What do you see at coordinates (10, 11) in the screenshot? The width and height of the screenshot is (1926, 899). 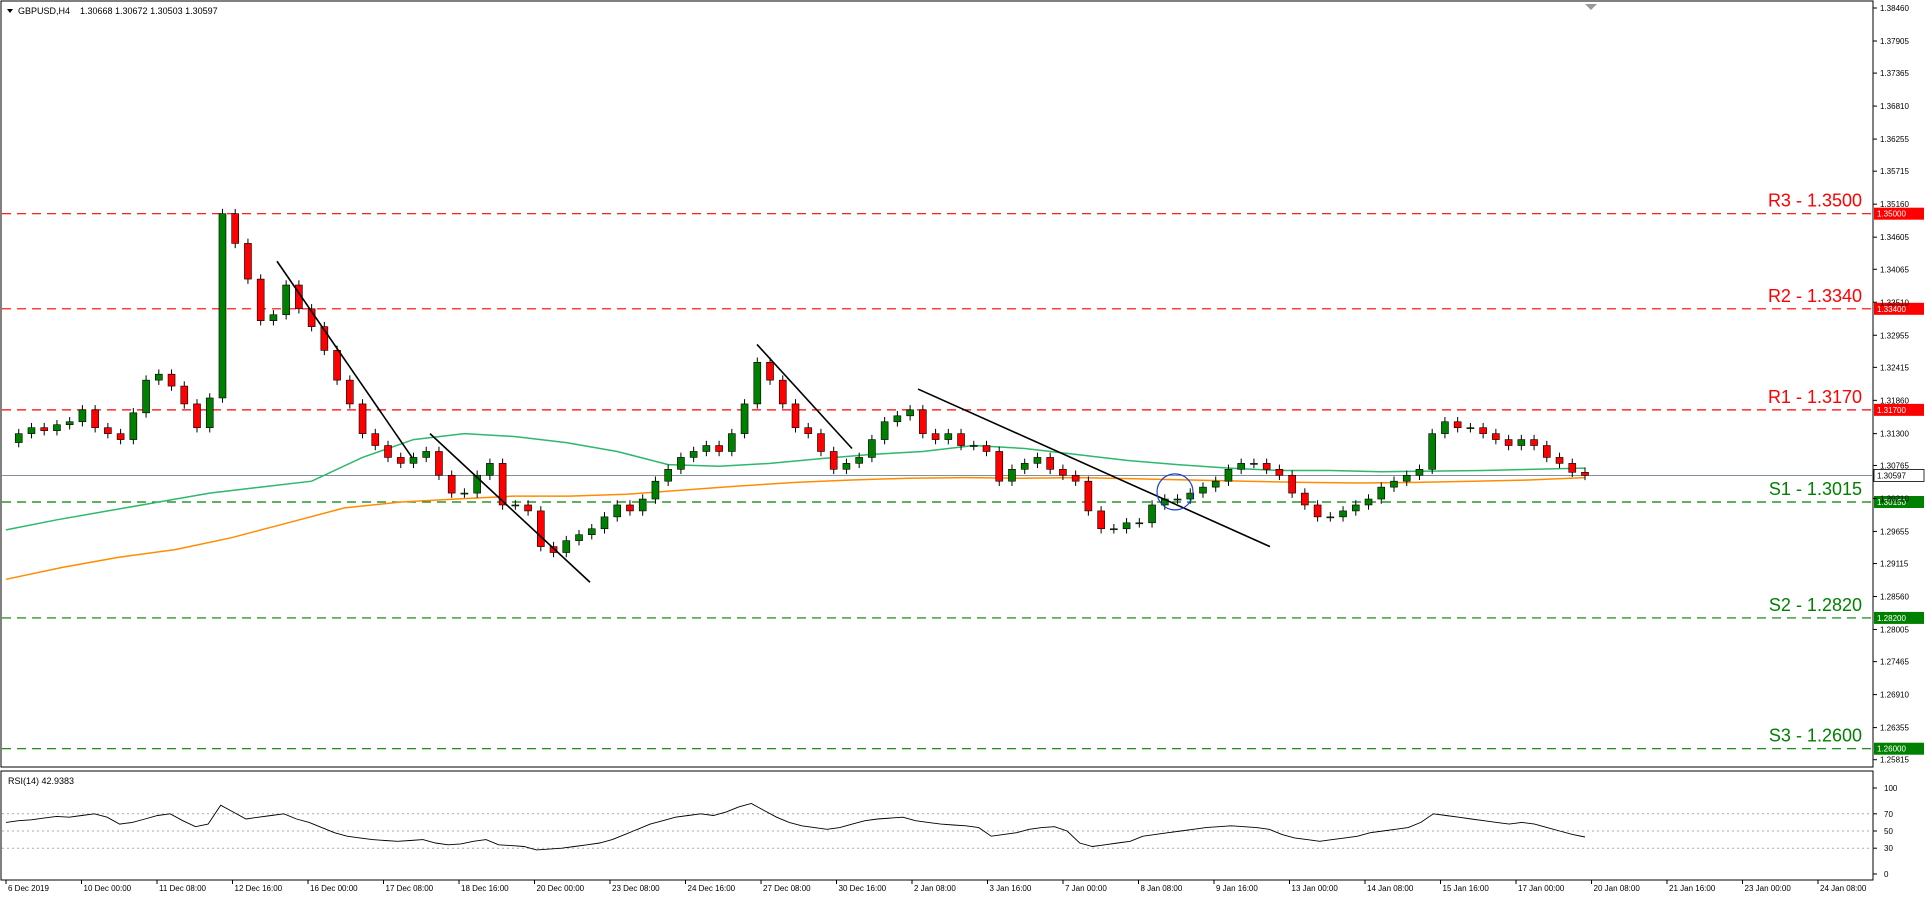 I see `menu-triangle-icon` at bounding box center [10, 11].